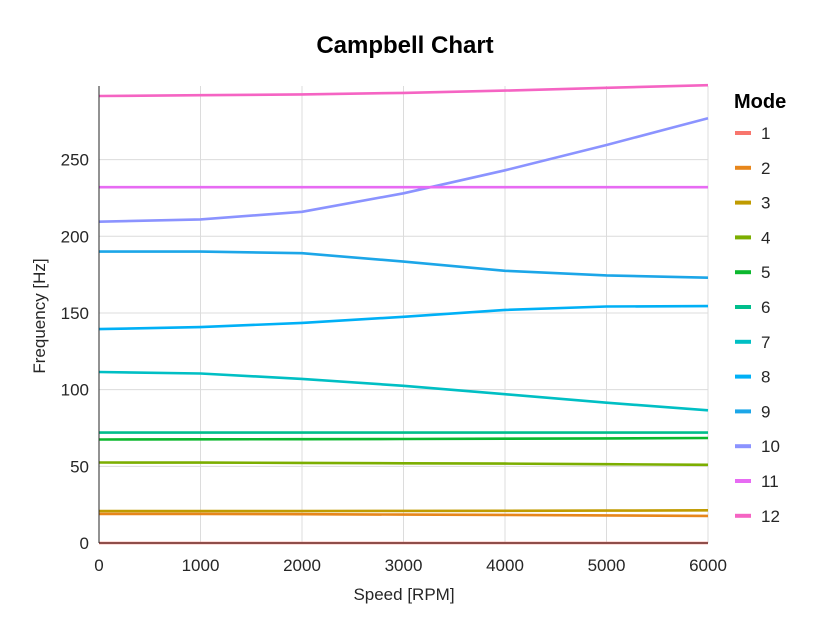 This screenshot has height=630, width=840. Describe the element at coordinates (770, 516) in the screenshot. I see `legend-label: 12` at that location.